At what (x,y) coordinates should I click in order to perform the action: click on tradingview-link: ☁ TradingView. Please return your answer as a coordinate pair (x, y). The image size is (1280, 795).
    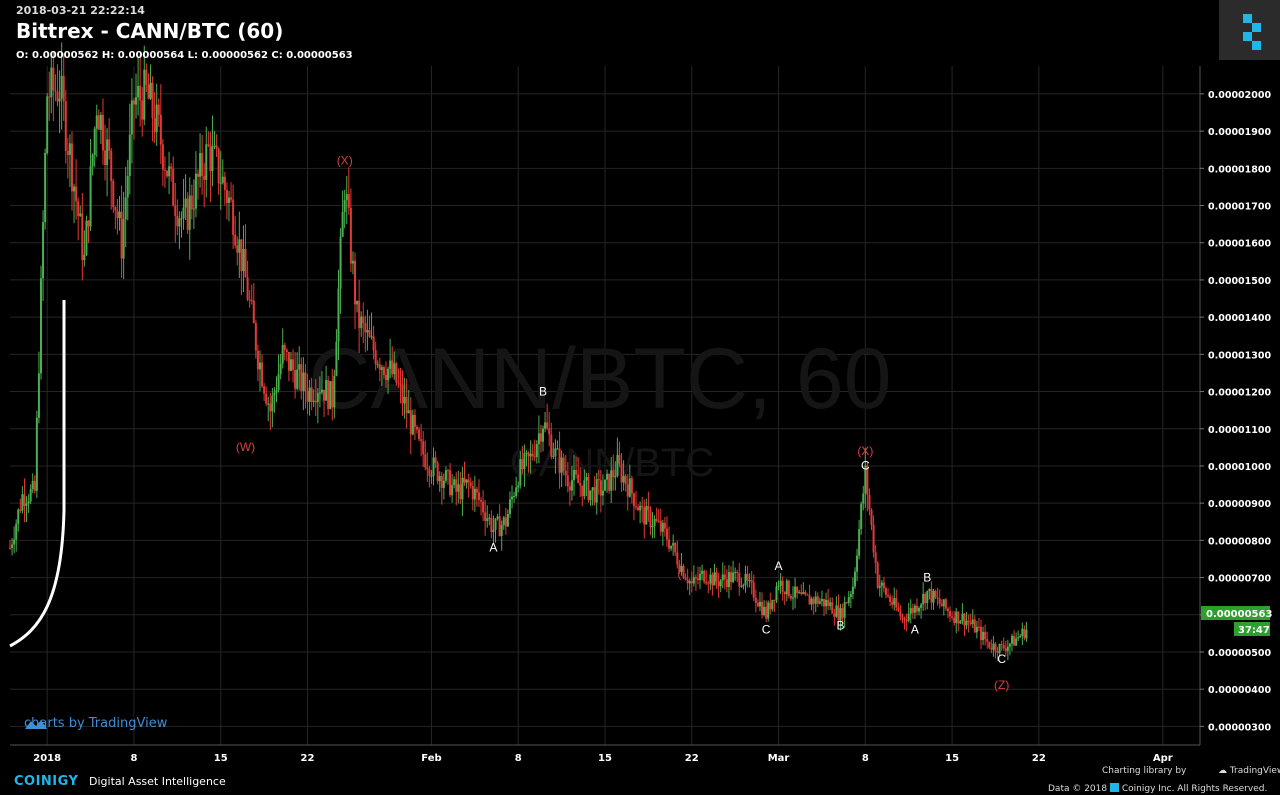
    Looking at the image, I should click on (1249, 771).